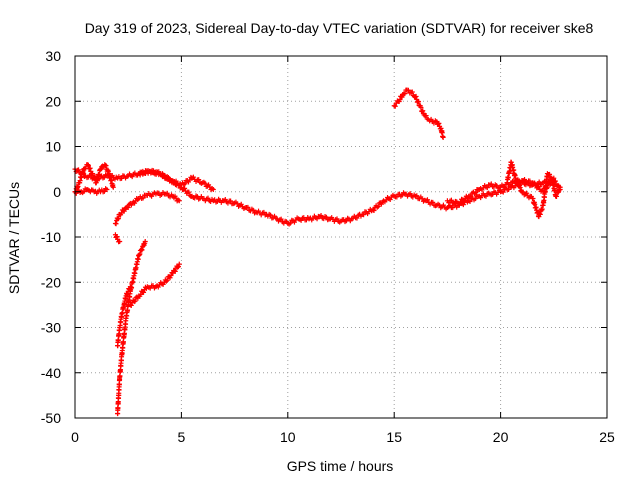  Describe the element at coordinates (340, 466) in the screenshot. I see `x-axis-label: GPS time / hours` at that location.